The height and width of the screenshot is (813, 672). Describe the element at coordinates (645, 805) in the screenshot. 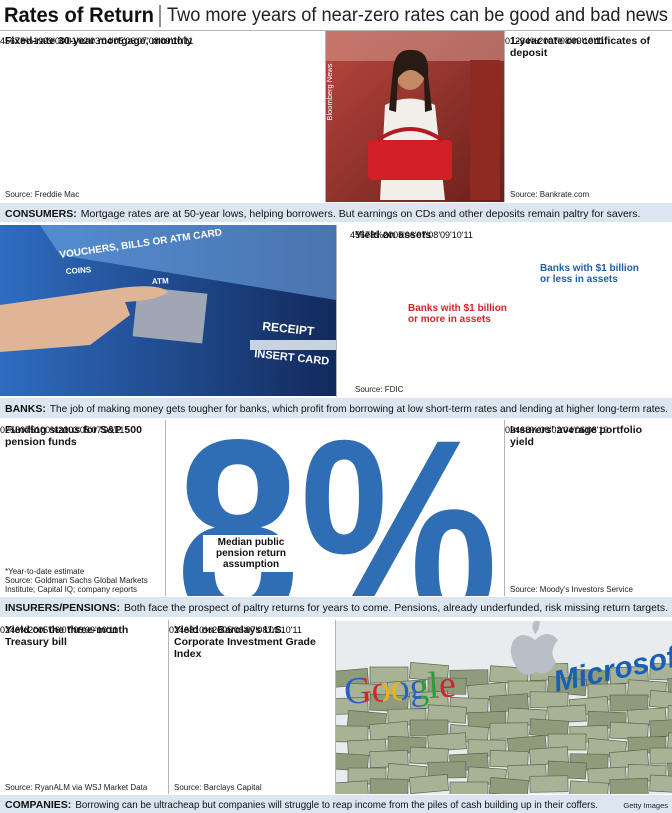

I see `photo-credit: Getty Images` at that location.